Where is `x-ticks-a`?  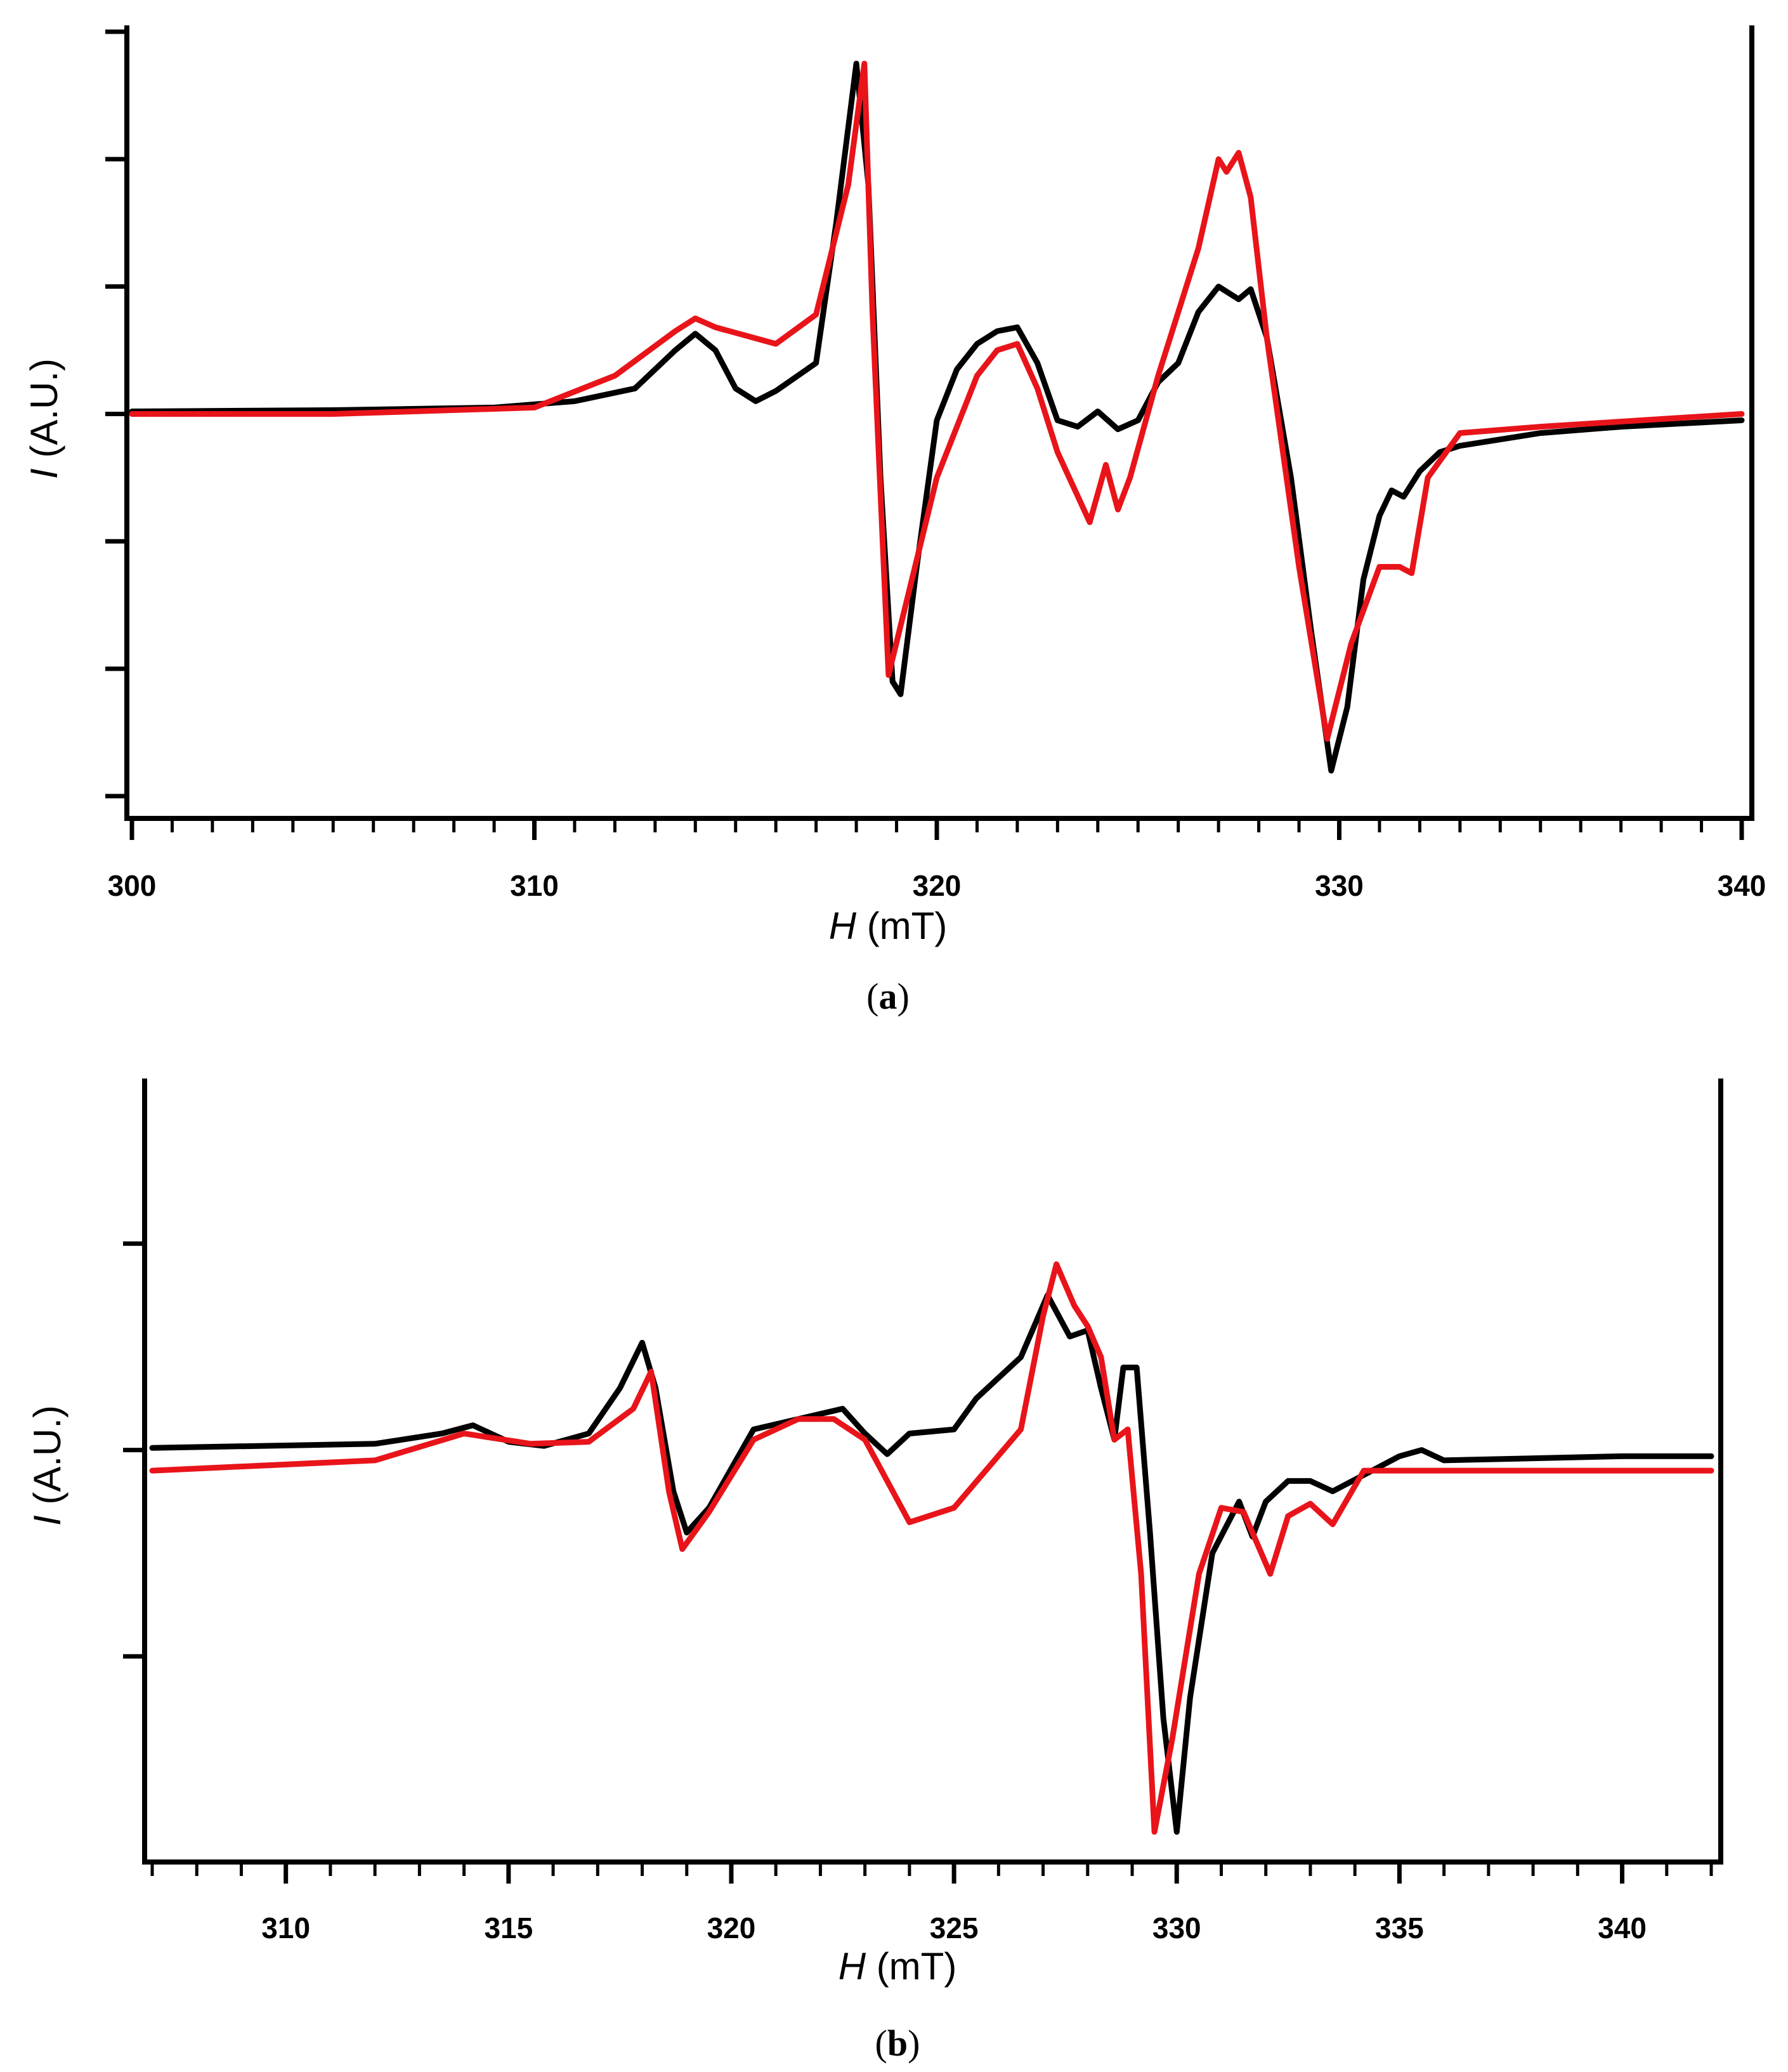 x-ticks-a is located at coordinates (936, 829).